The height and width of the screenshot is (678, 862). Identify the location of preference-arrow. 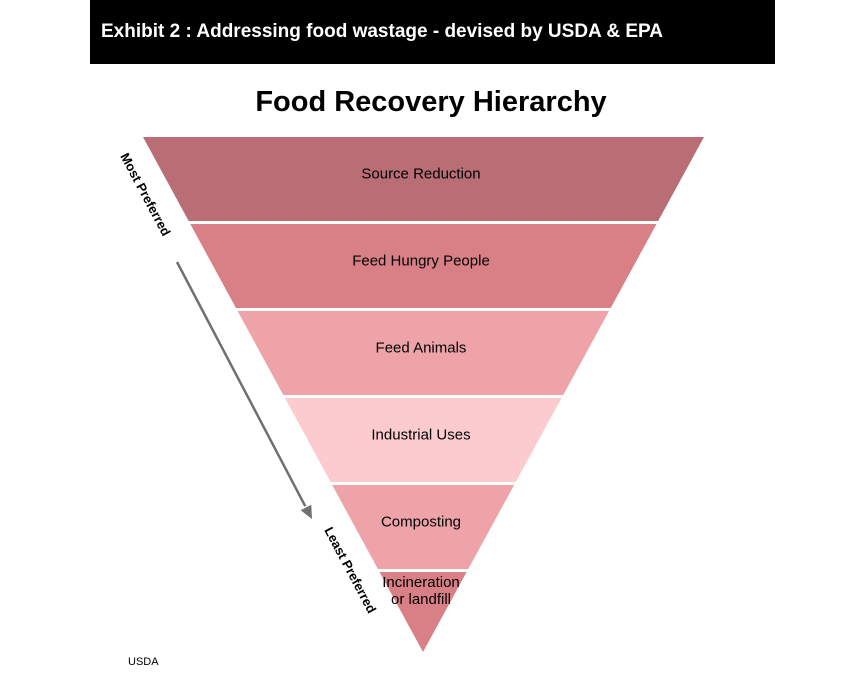
(243, 390).